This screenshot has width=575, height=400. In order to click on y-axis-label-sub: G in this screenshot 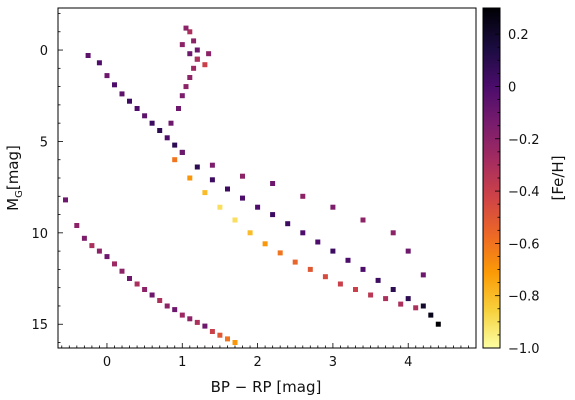, I will do `click(19, 194)`.